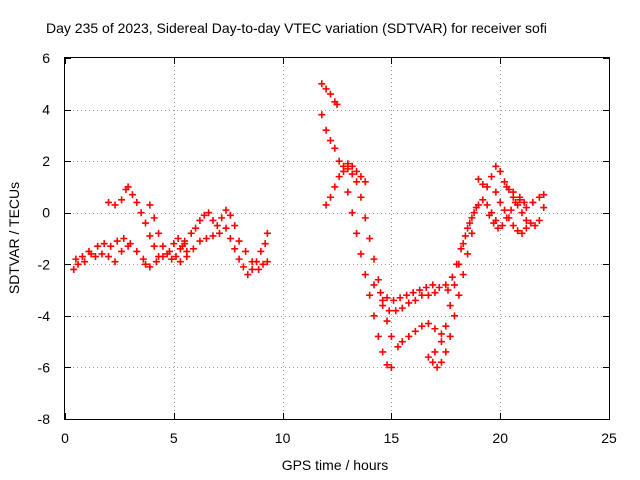 This screenshot has height=480, width=640. I want to click on x-tick-label: 10, so click(283, 438).